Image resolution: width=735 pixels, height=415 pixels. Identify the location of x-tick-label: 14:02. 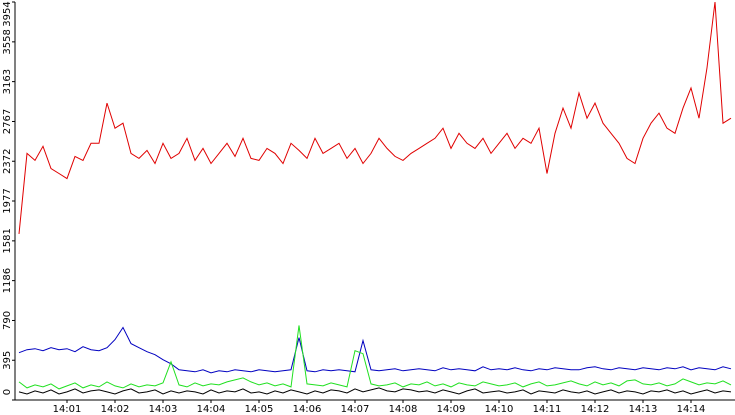
(115, 409).